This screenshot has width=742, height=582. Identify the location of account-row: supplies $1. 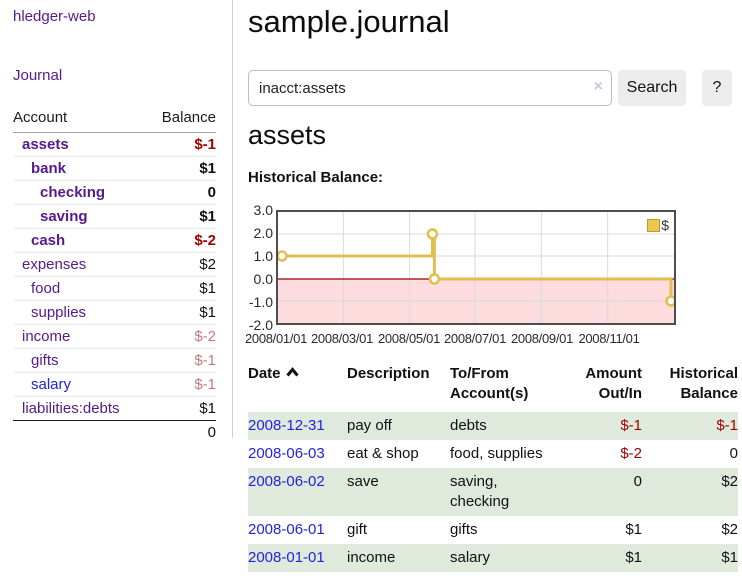
(114, 313).